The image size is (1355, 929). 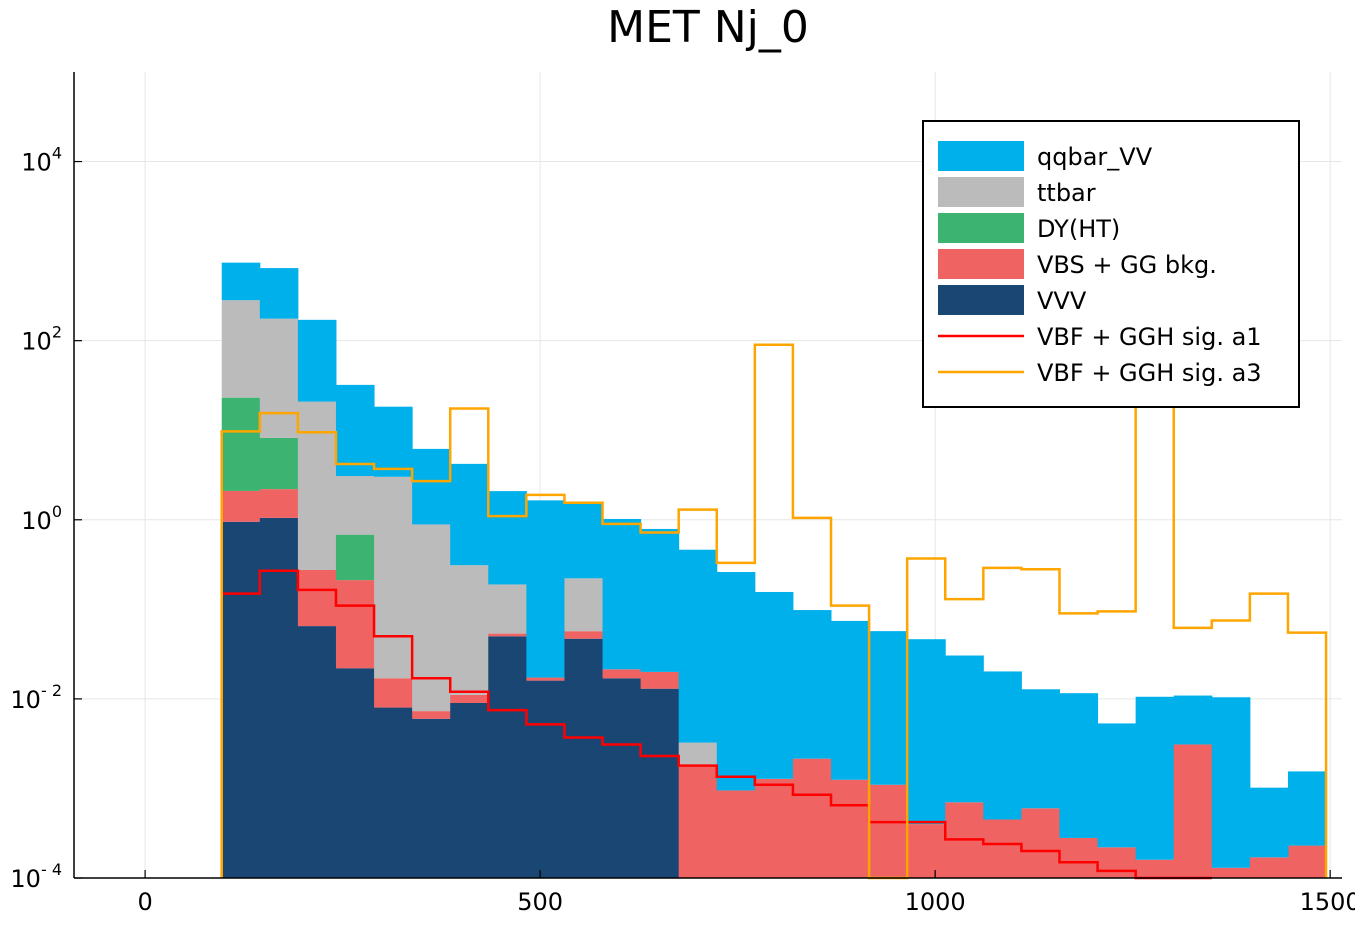 I want to click on legend-swatch-dy-ht, so click(x=981, y=228).